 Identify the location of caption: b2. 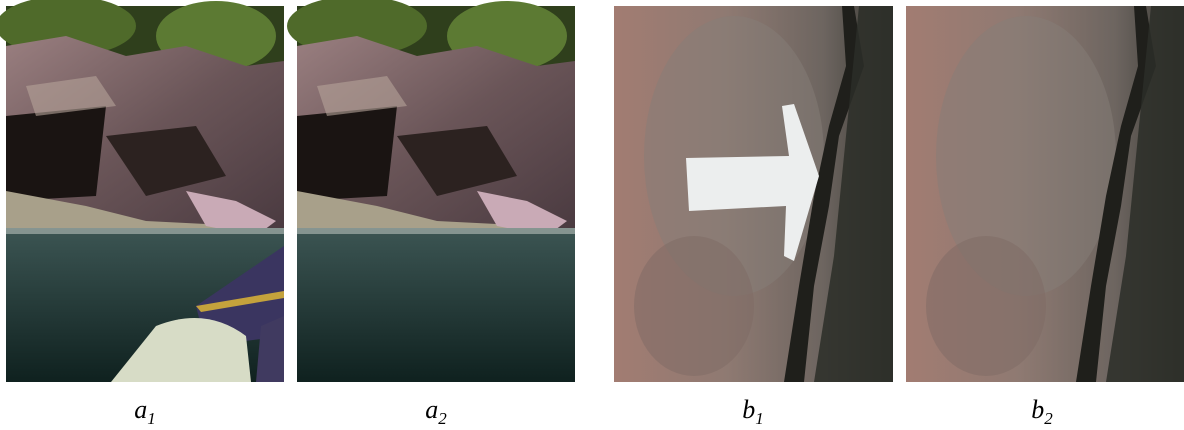
(1042, 411).